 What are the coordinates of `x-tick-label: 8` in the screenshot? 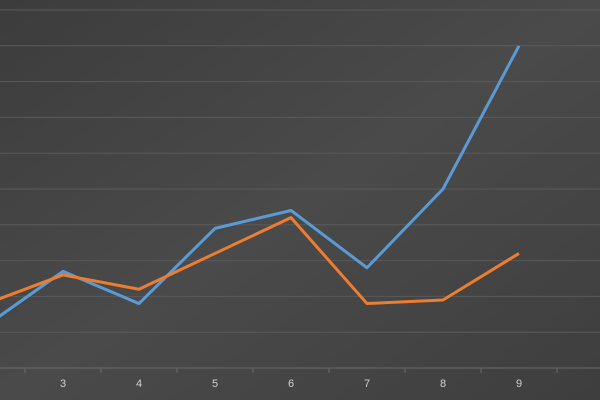 It's located at (443, 384).